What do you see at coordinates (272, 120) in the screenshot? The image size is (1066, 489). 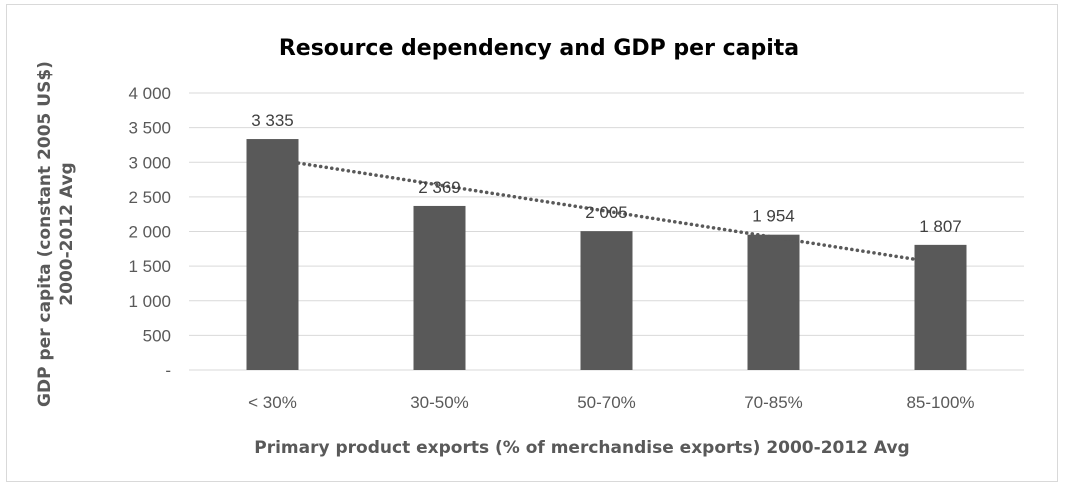 I see `data-label: 3 335` at bounding box center [272, 120].